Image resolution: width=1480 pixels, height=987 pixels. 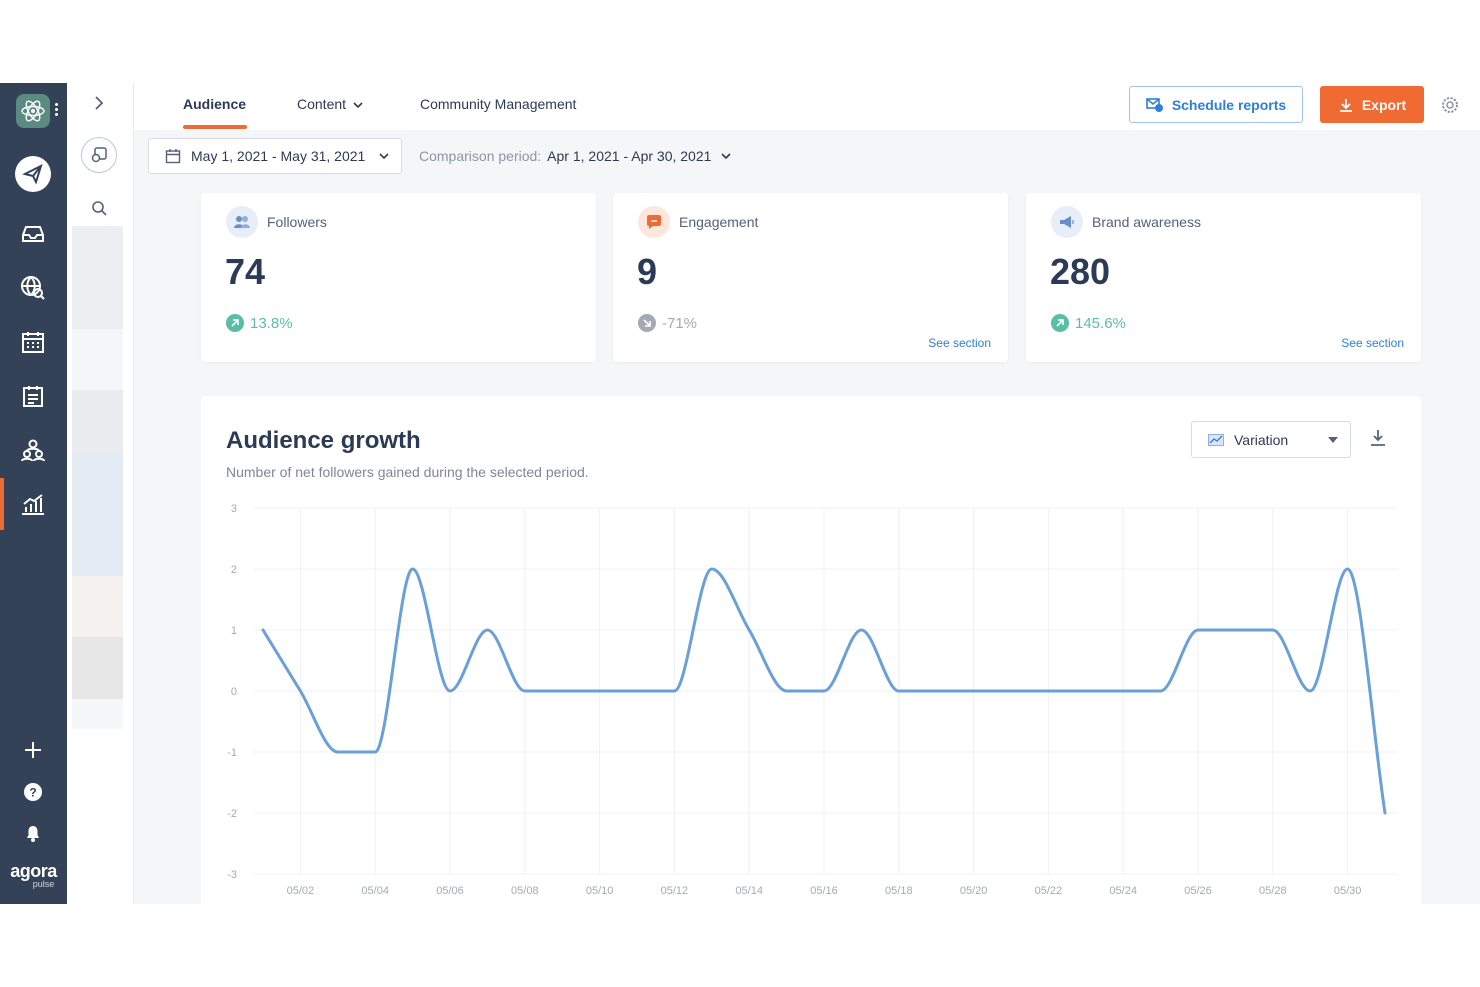 What do you see at coordinates (1049, 891) in the screenshot?
I see `x-tick-label: 05/22` at bounding box center [1049, 891].